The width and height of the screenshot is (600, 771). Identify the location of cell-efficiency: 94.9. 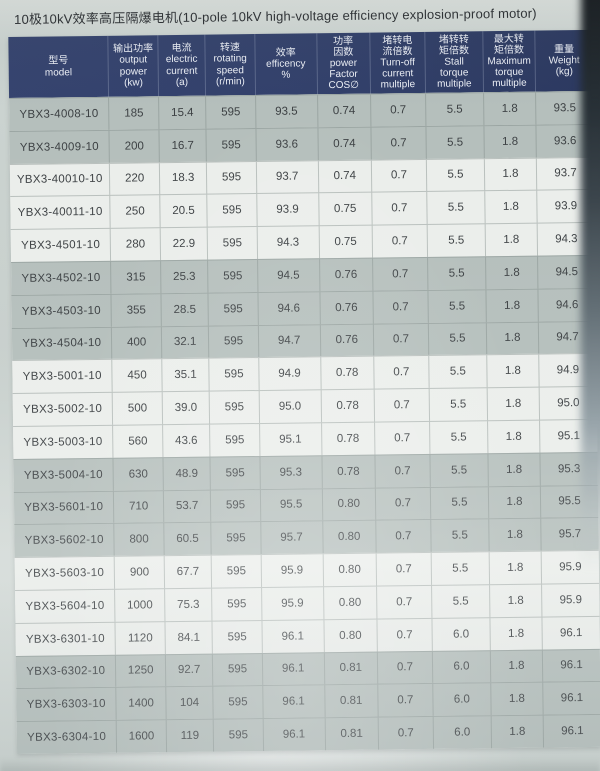
(289, 374).